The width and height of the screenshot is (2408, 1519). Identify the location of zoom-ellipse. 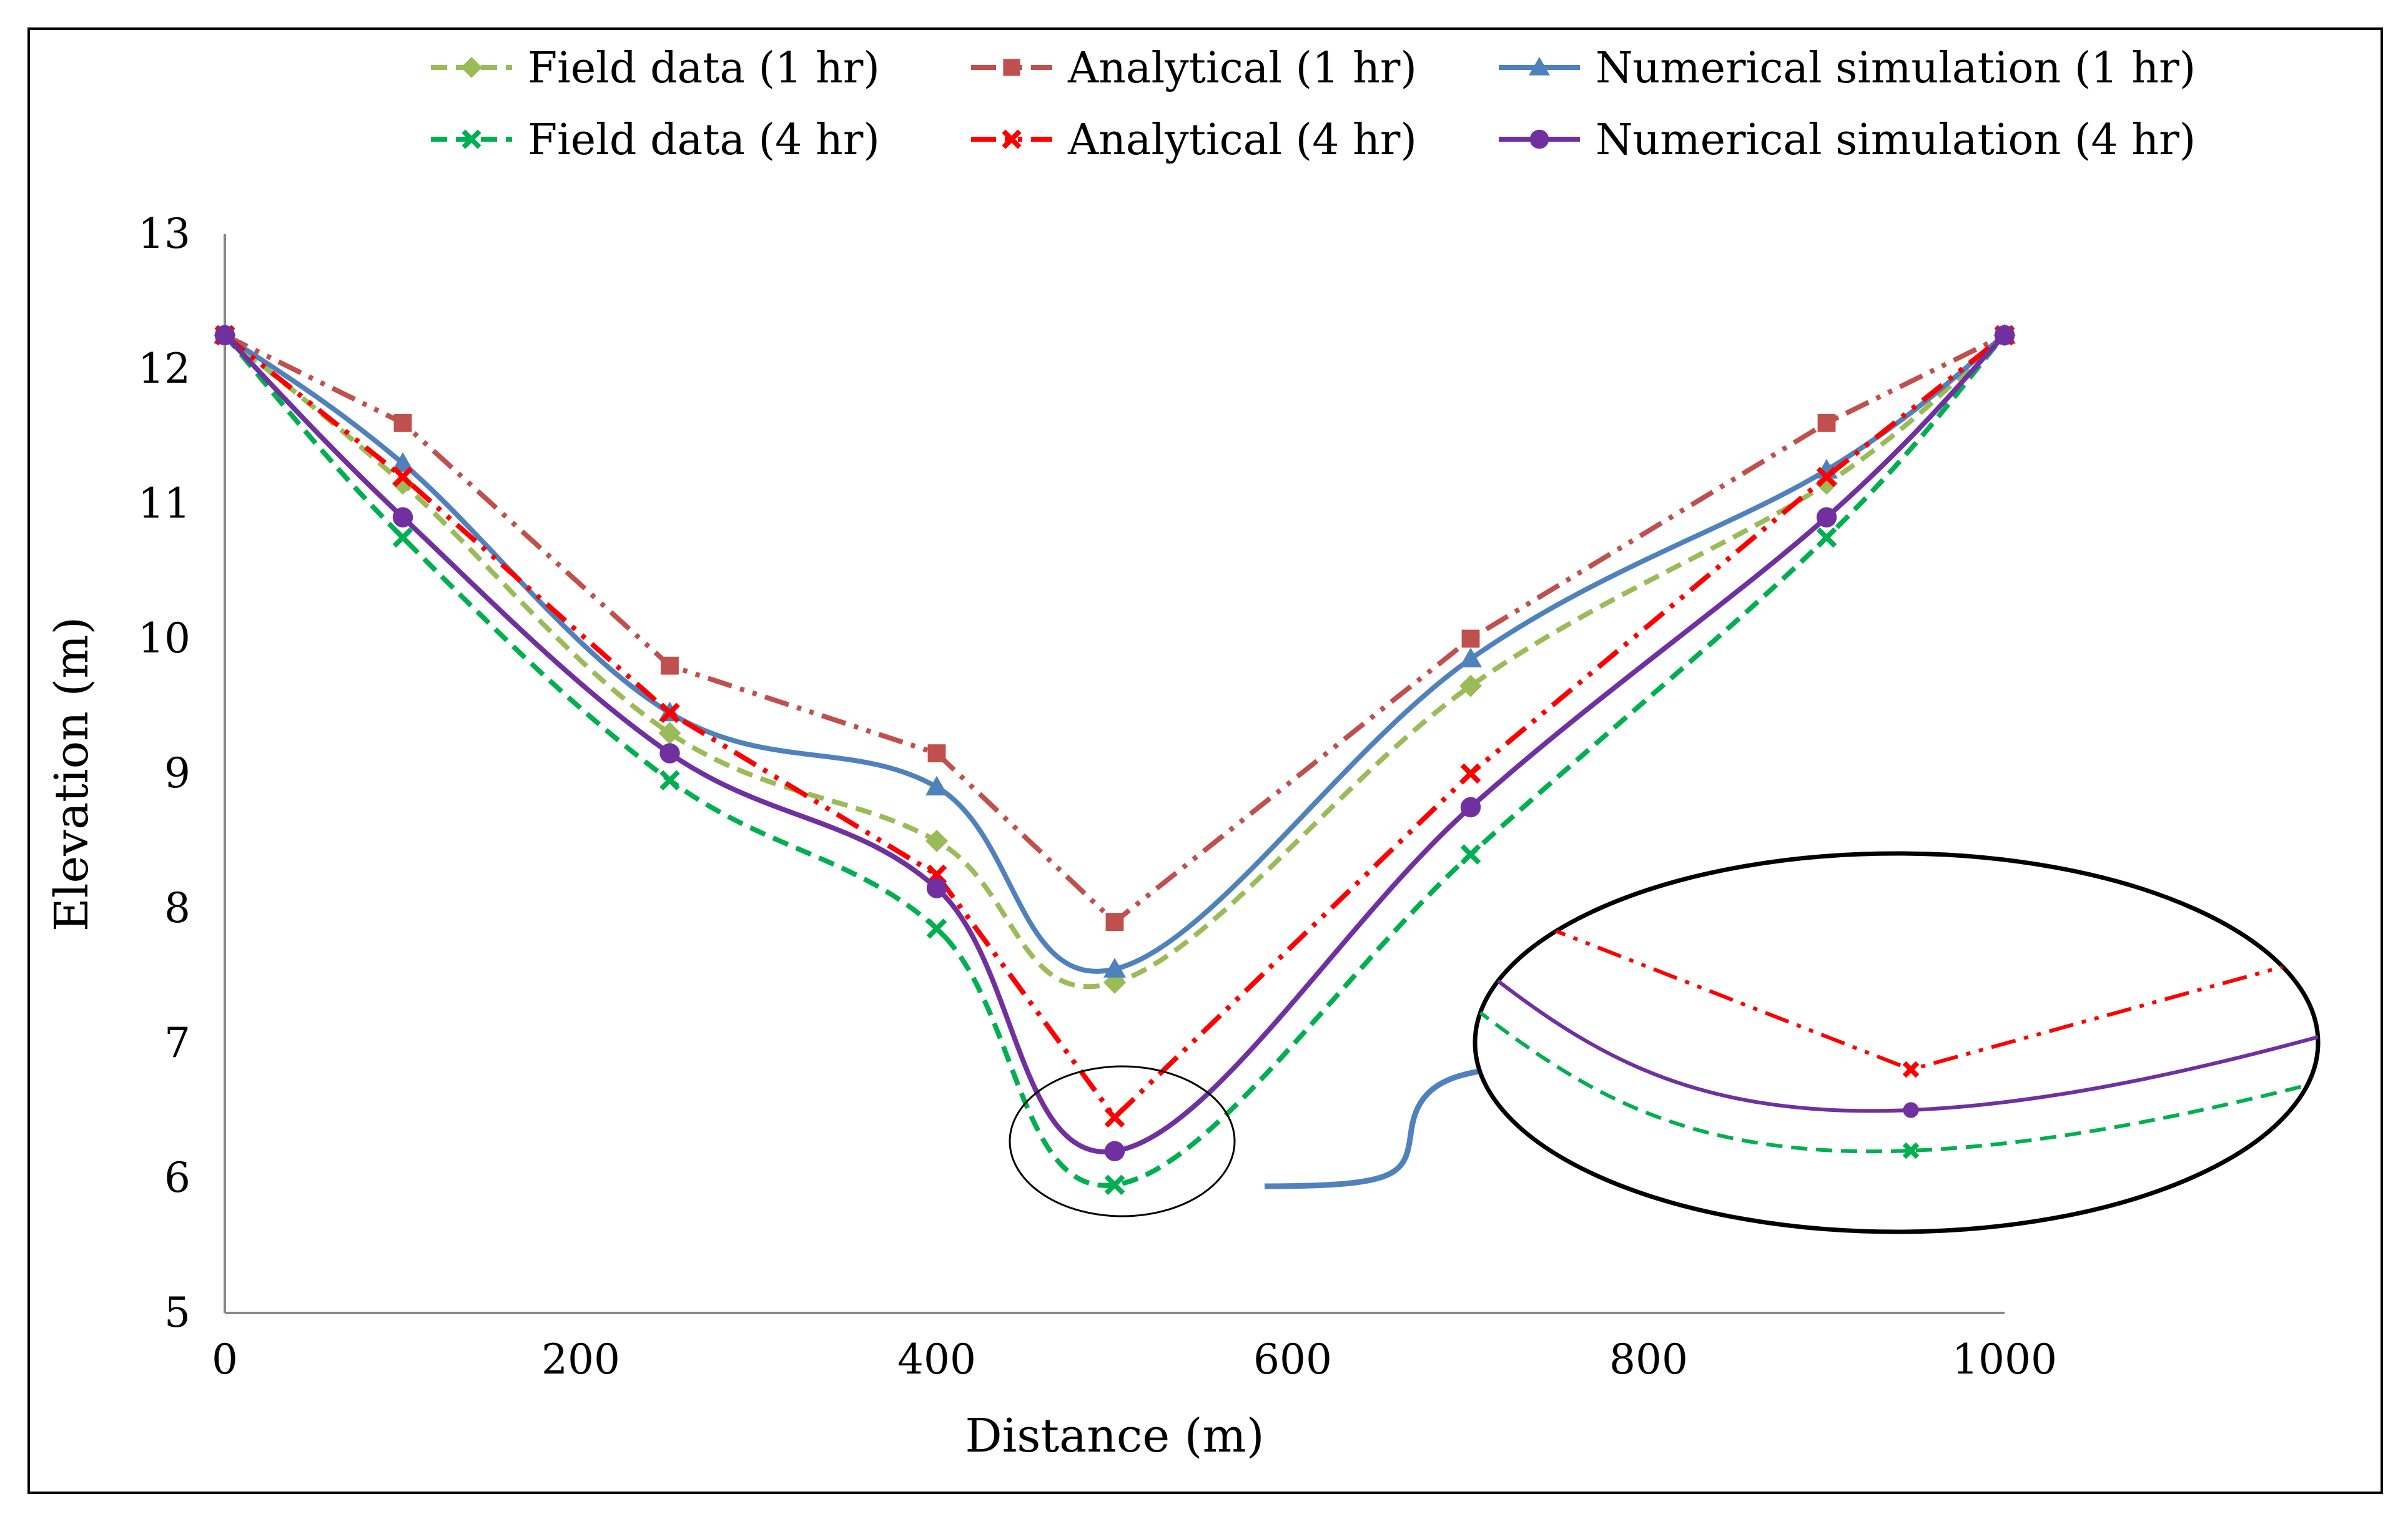
(1897, 1043).